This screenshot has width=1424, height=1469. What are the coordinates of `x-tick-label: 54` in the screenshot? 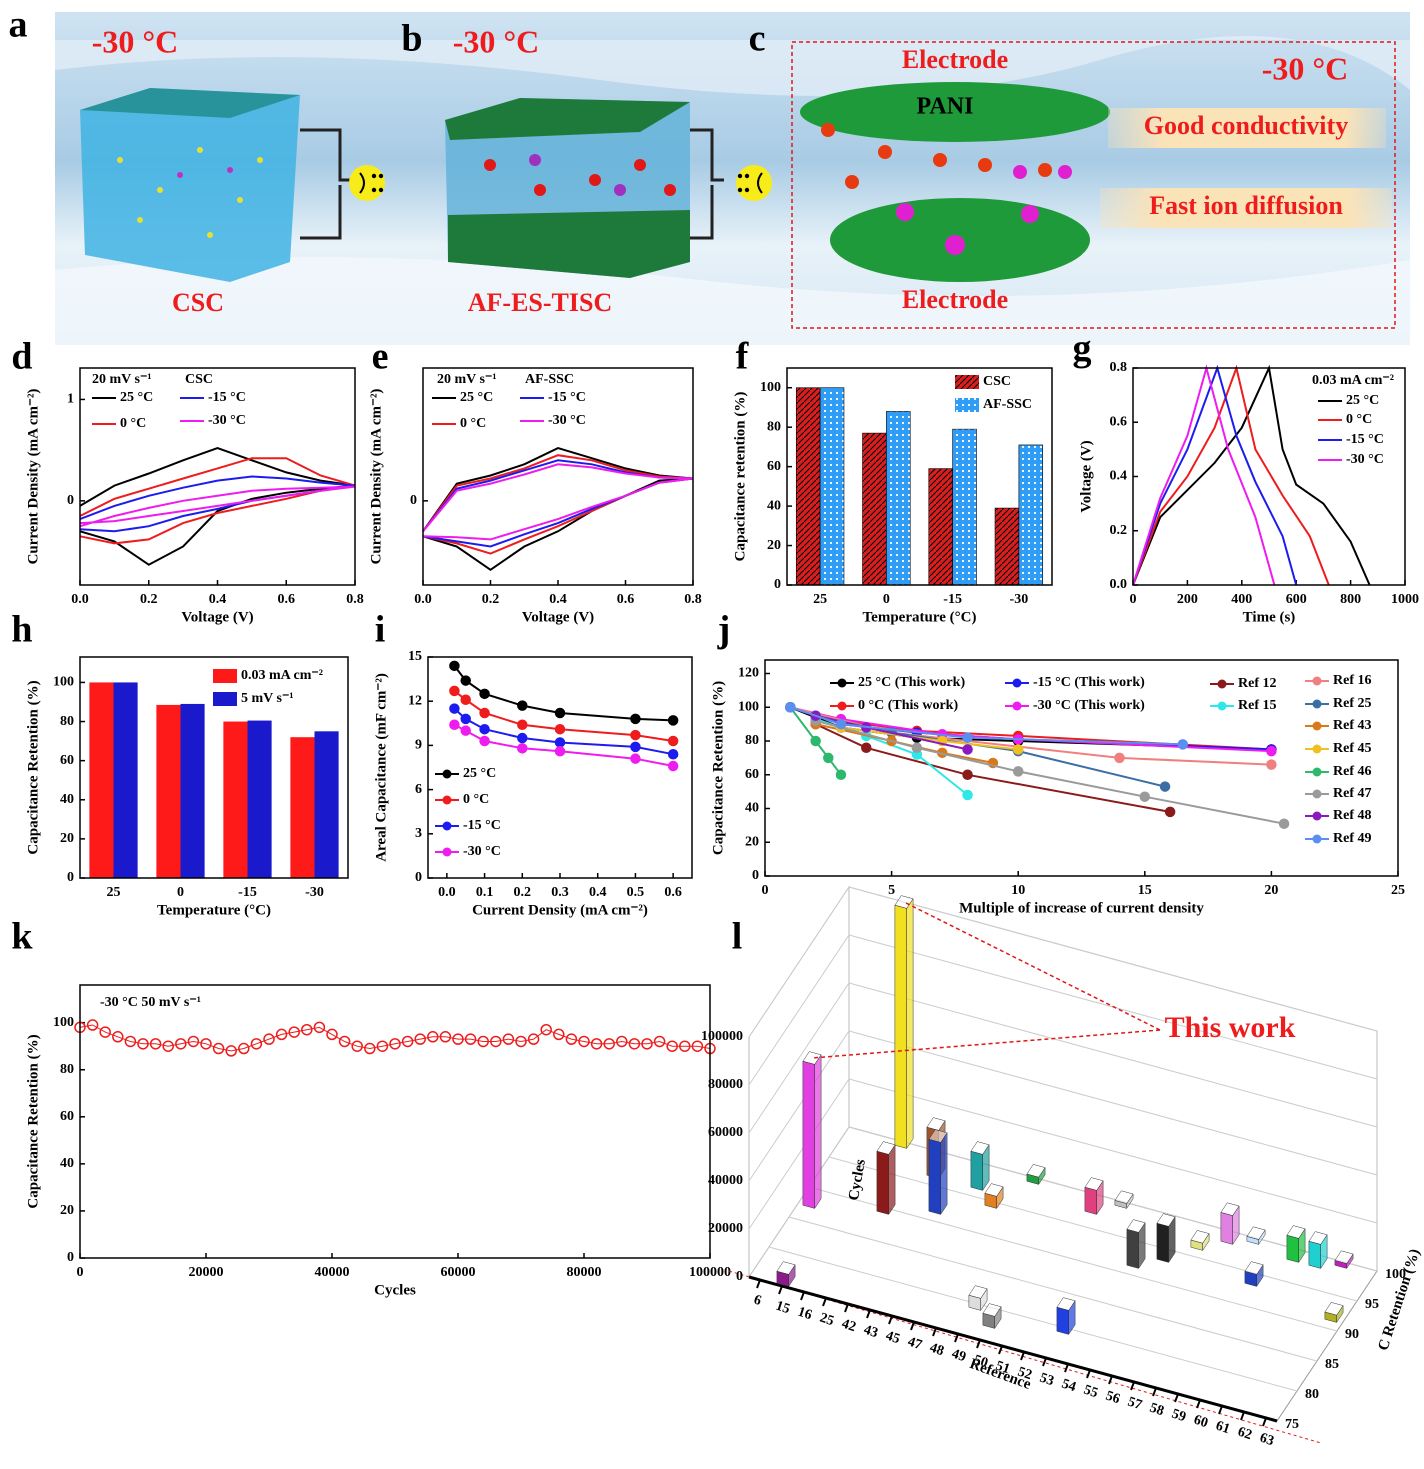 It's located at (1069, 1386).